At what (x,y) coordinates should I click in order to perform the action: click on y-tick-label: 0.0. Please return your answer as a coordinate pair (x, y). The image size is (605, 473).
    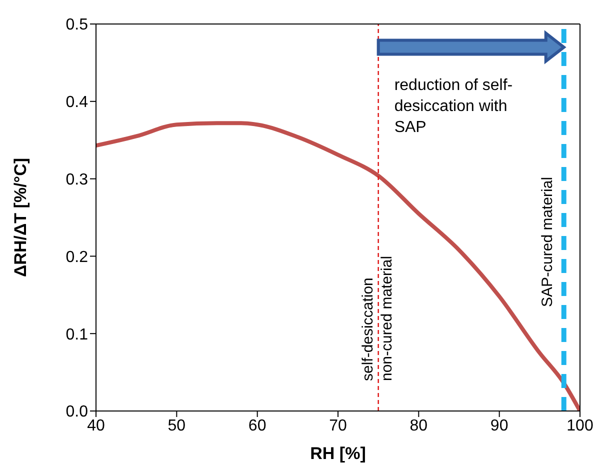
    Looking at the image, I should click on (77, 412).